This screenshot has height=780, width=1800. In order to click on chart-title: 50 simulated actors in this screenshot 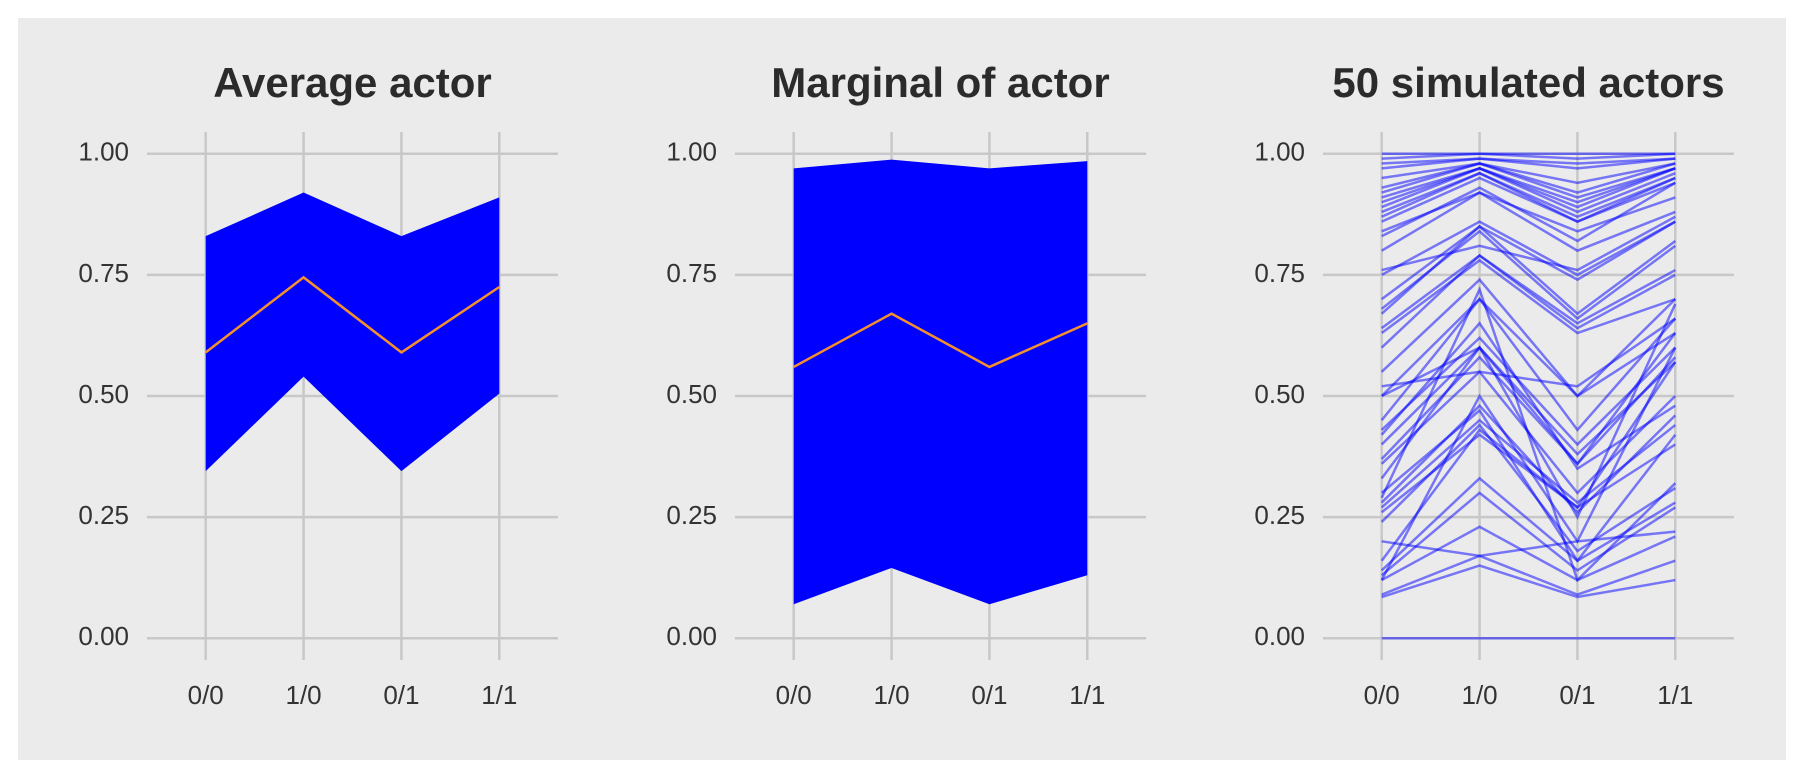, I will do `click(1528, 82)`.